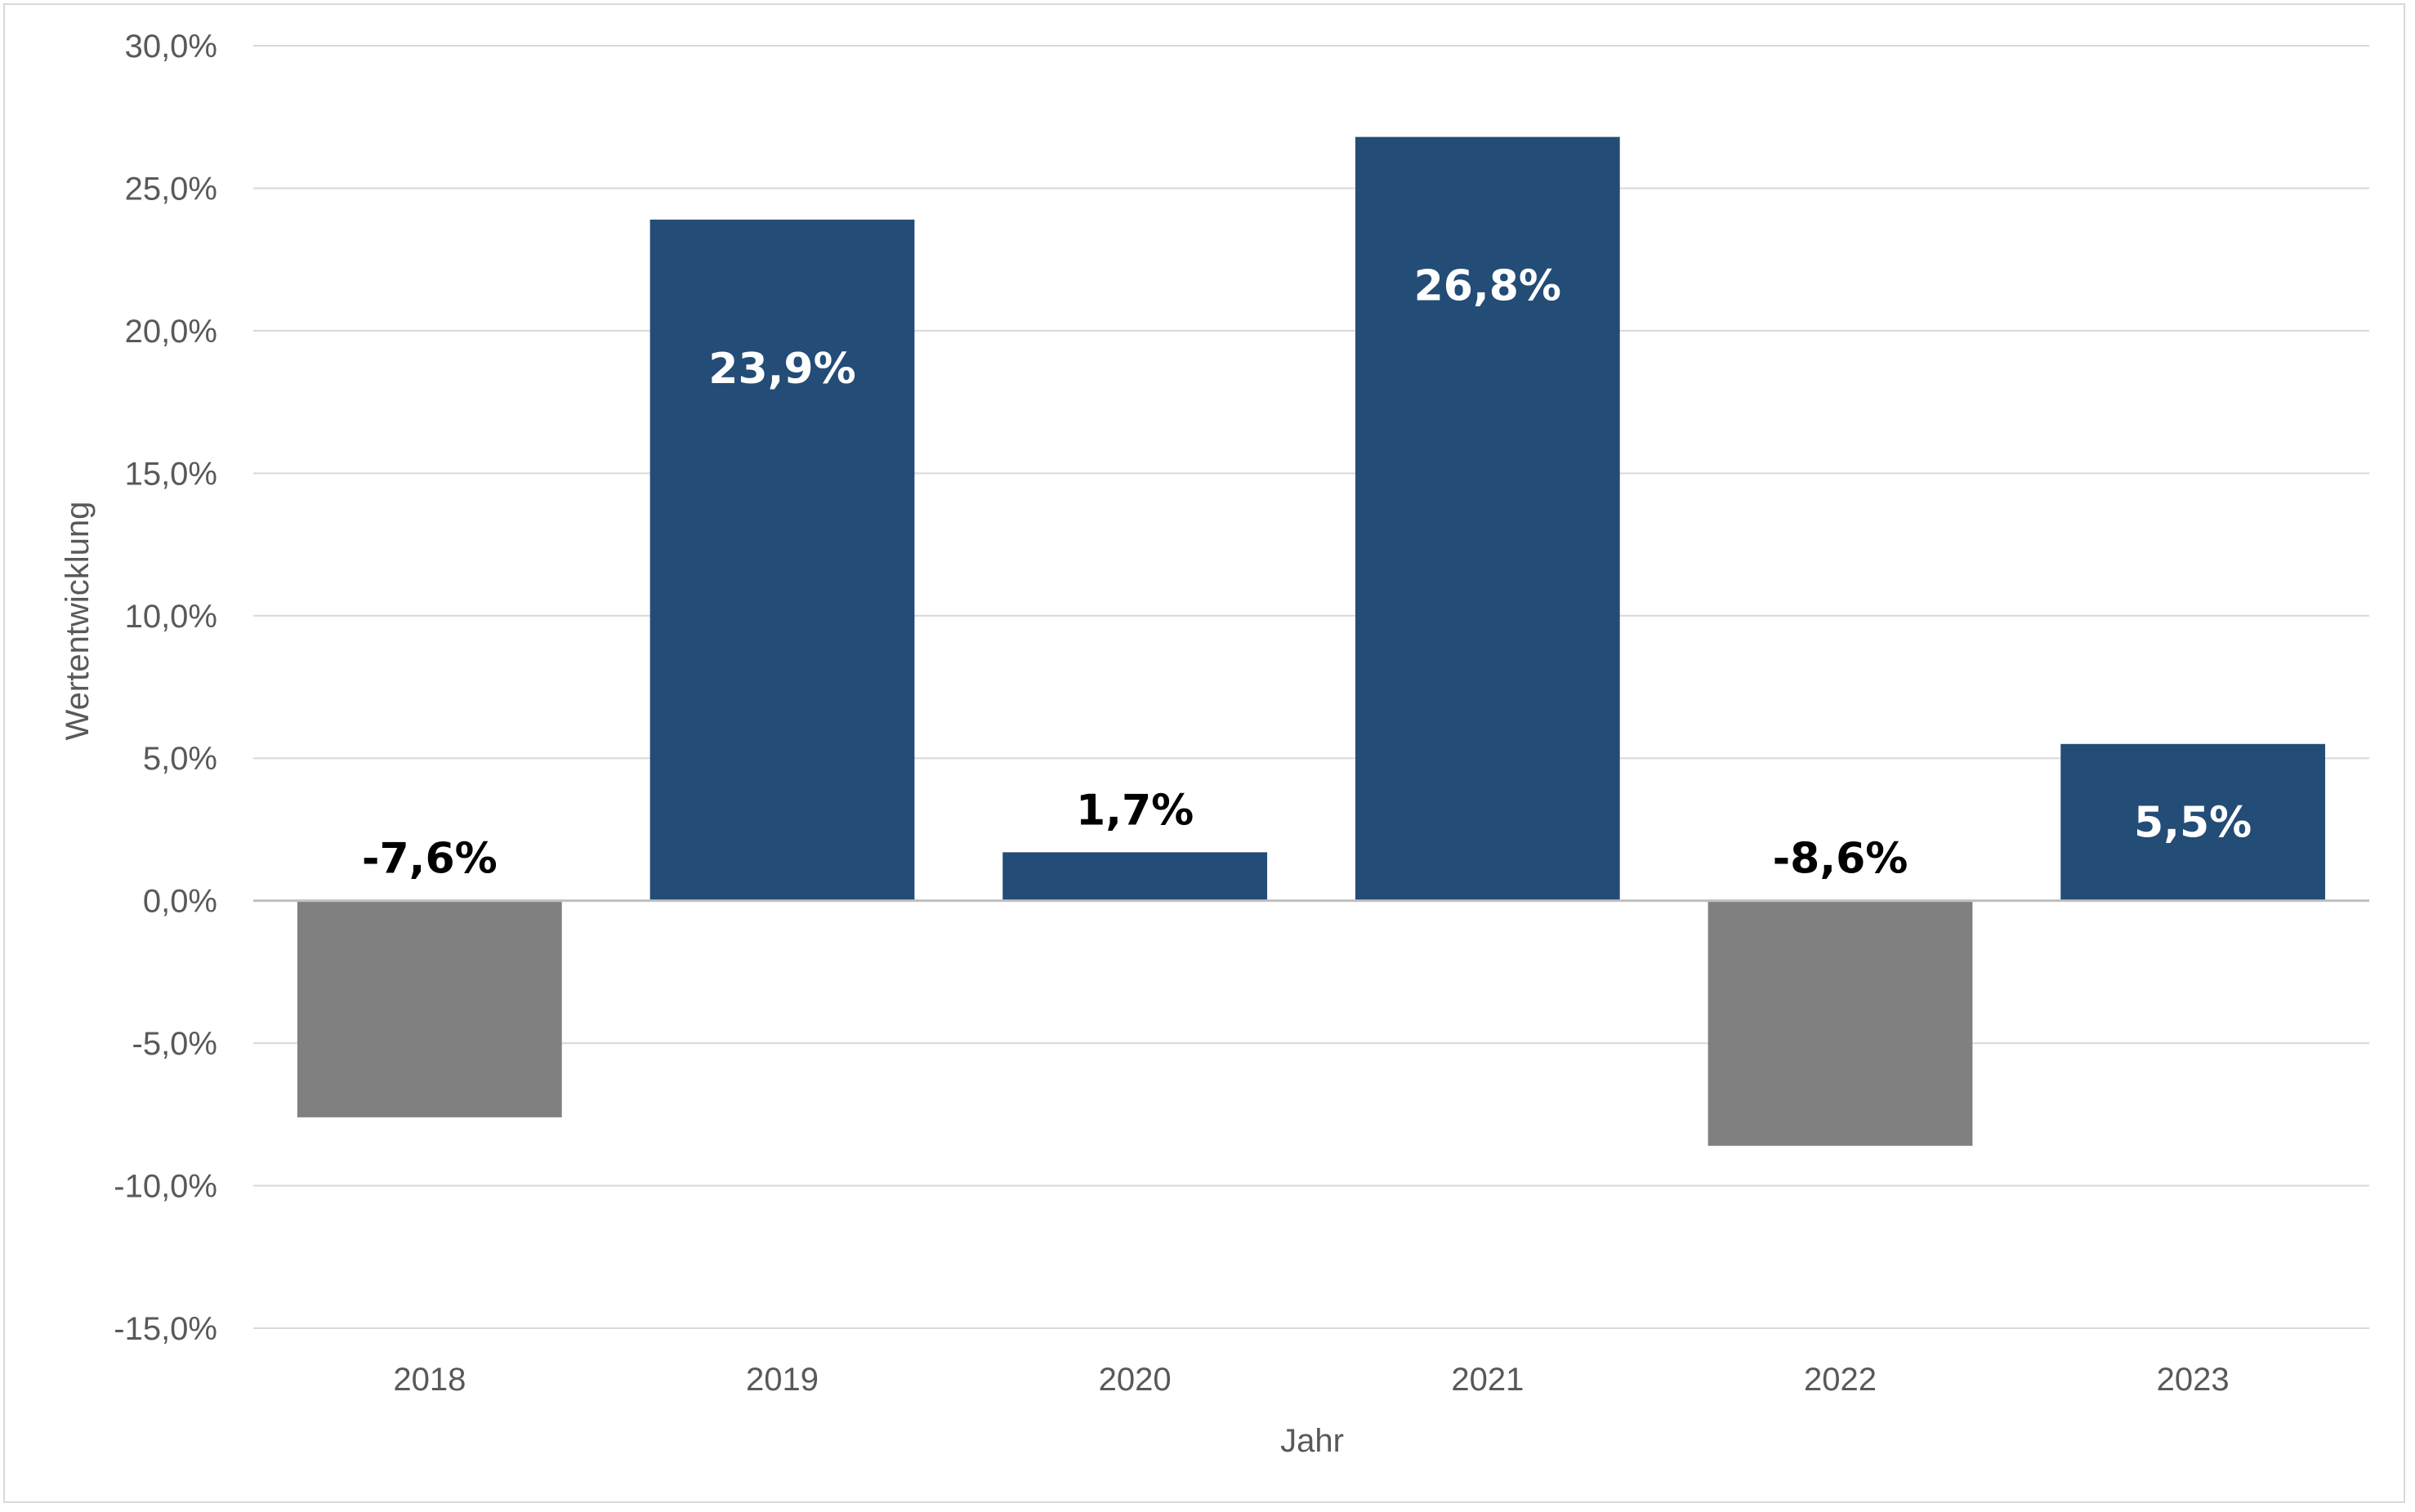 The image size is (2415, 1512). I want to click on y-tick-label: 25,0%, so click(171, 189).